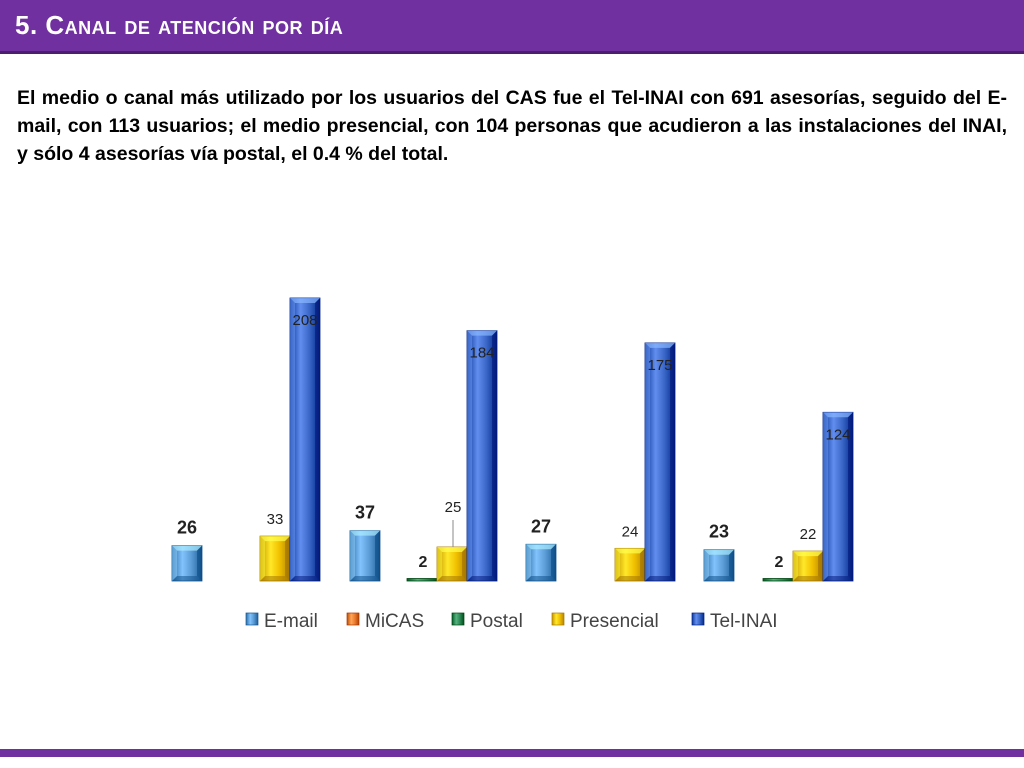 The image size is (1024, 768). Describe the element at coordinates (496, 621) in the screenshot. I see `legend-label-postal: Postal` at that location.